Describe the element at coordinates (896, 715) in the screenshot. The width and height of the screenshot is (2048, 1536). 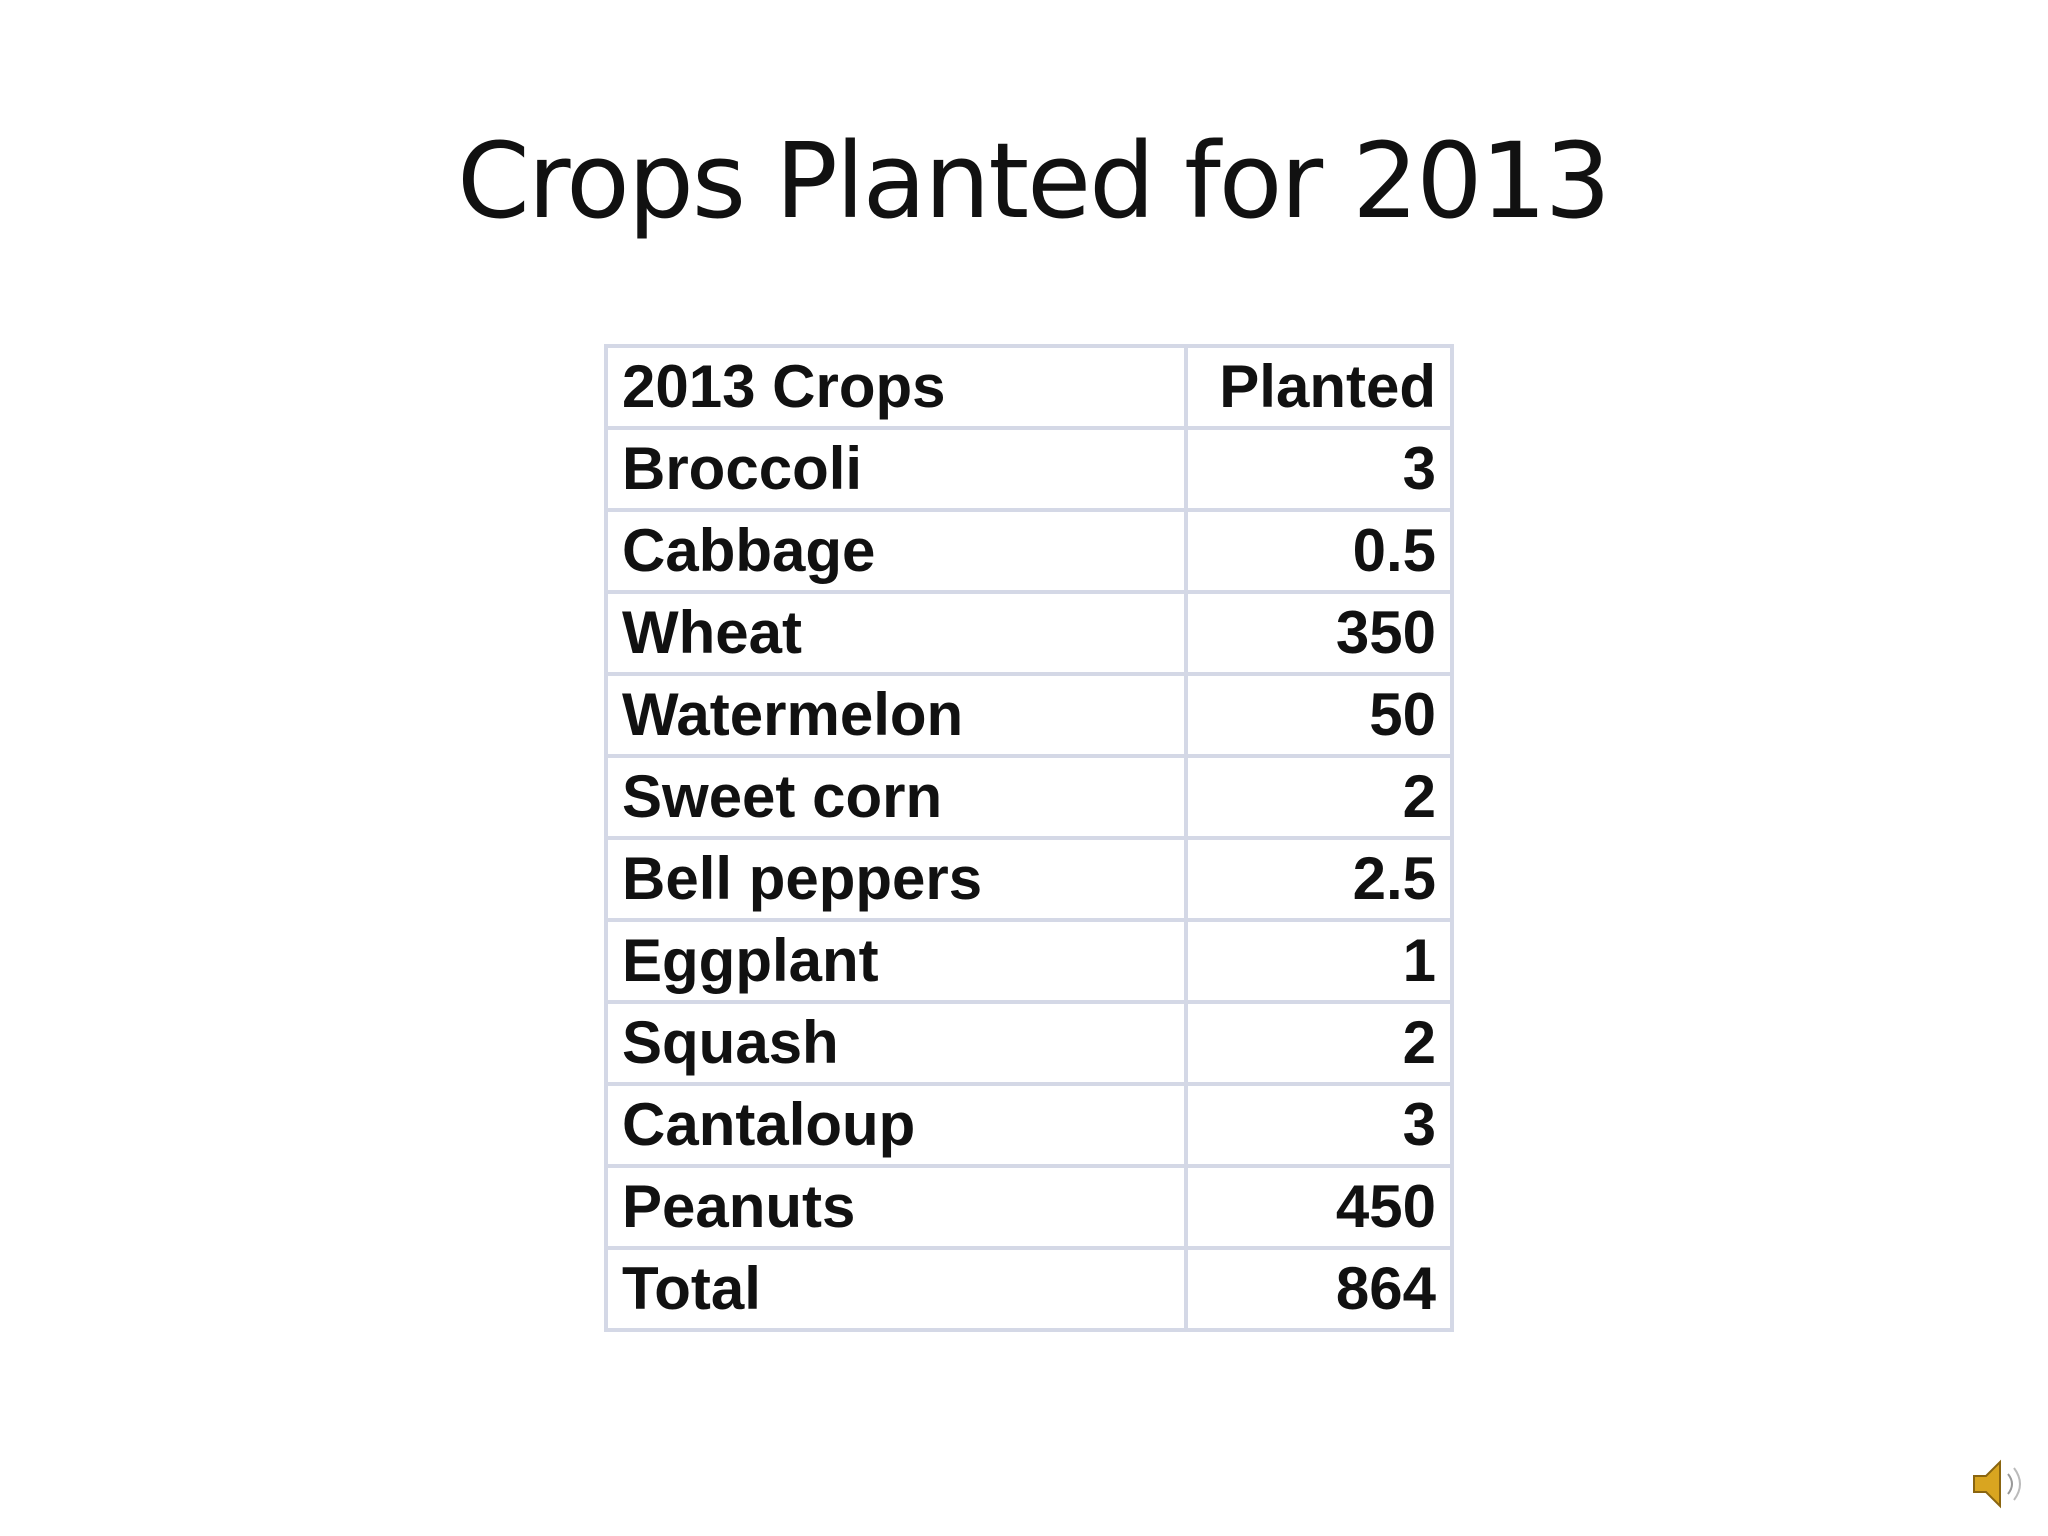
I see `crop-cell: Watermelon` at that location.